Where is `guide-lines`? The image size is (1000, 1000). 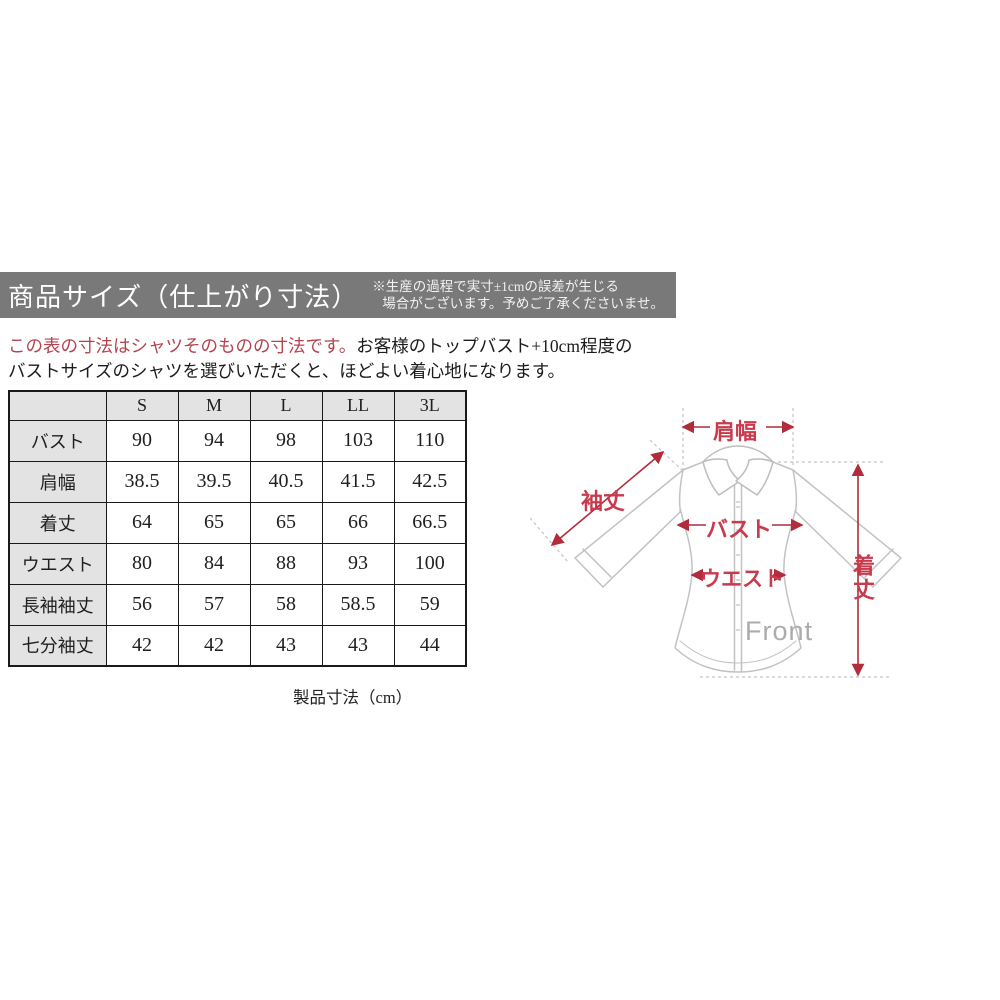 guide-lines is located at coordinates (710, 543).